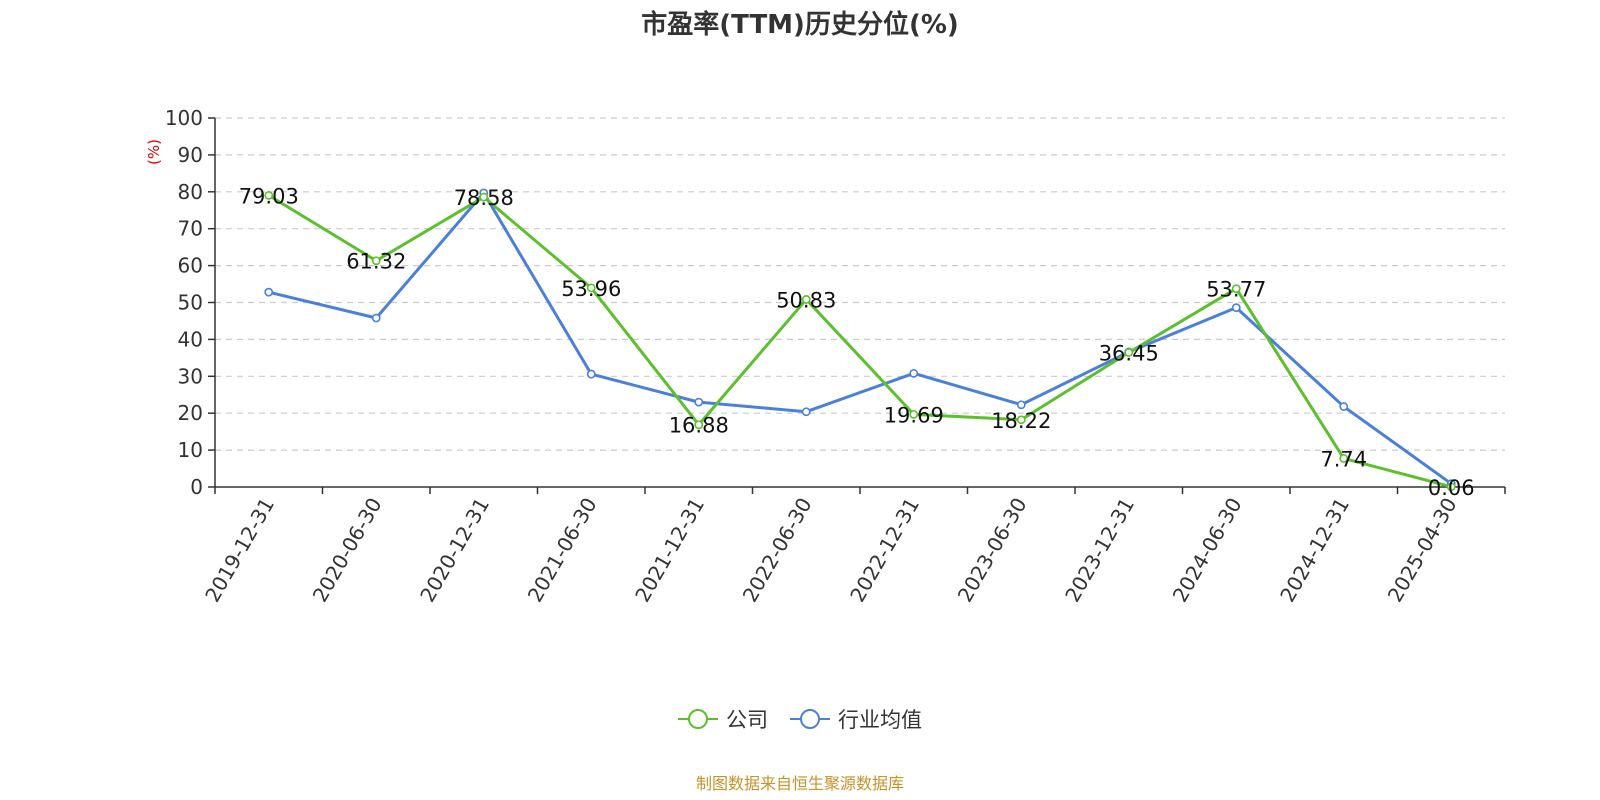 The width and height of the screenshot is (1600, 800). Describe the element at coordinates (184, 118) in the screenshot. I see `y-tick-label: 100` at that location.